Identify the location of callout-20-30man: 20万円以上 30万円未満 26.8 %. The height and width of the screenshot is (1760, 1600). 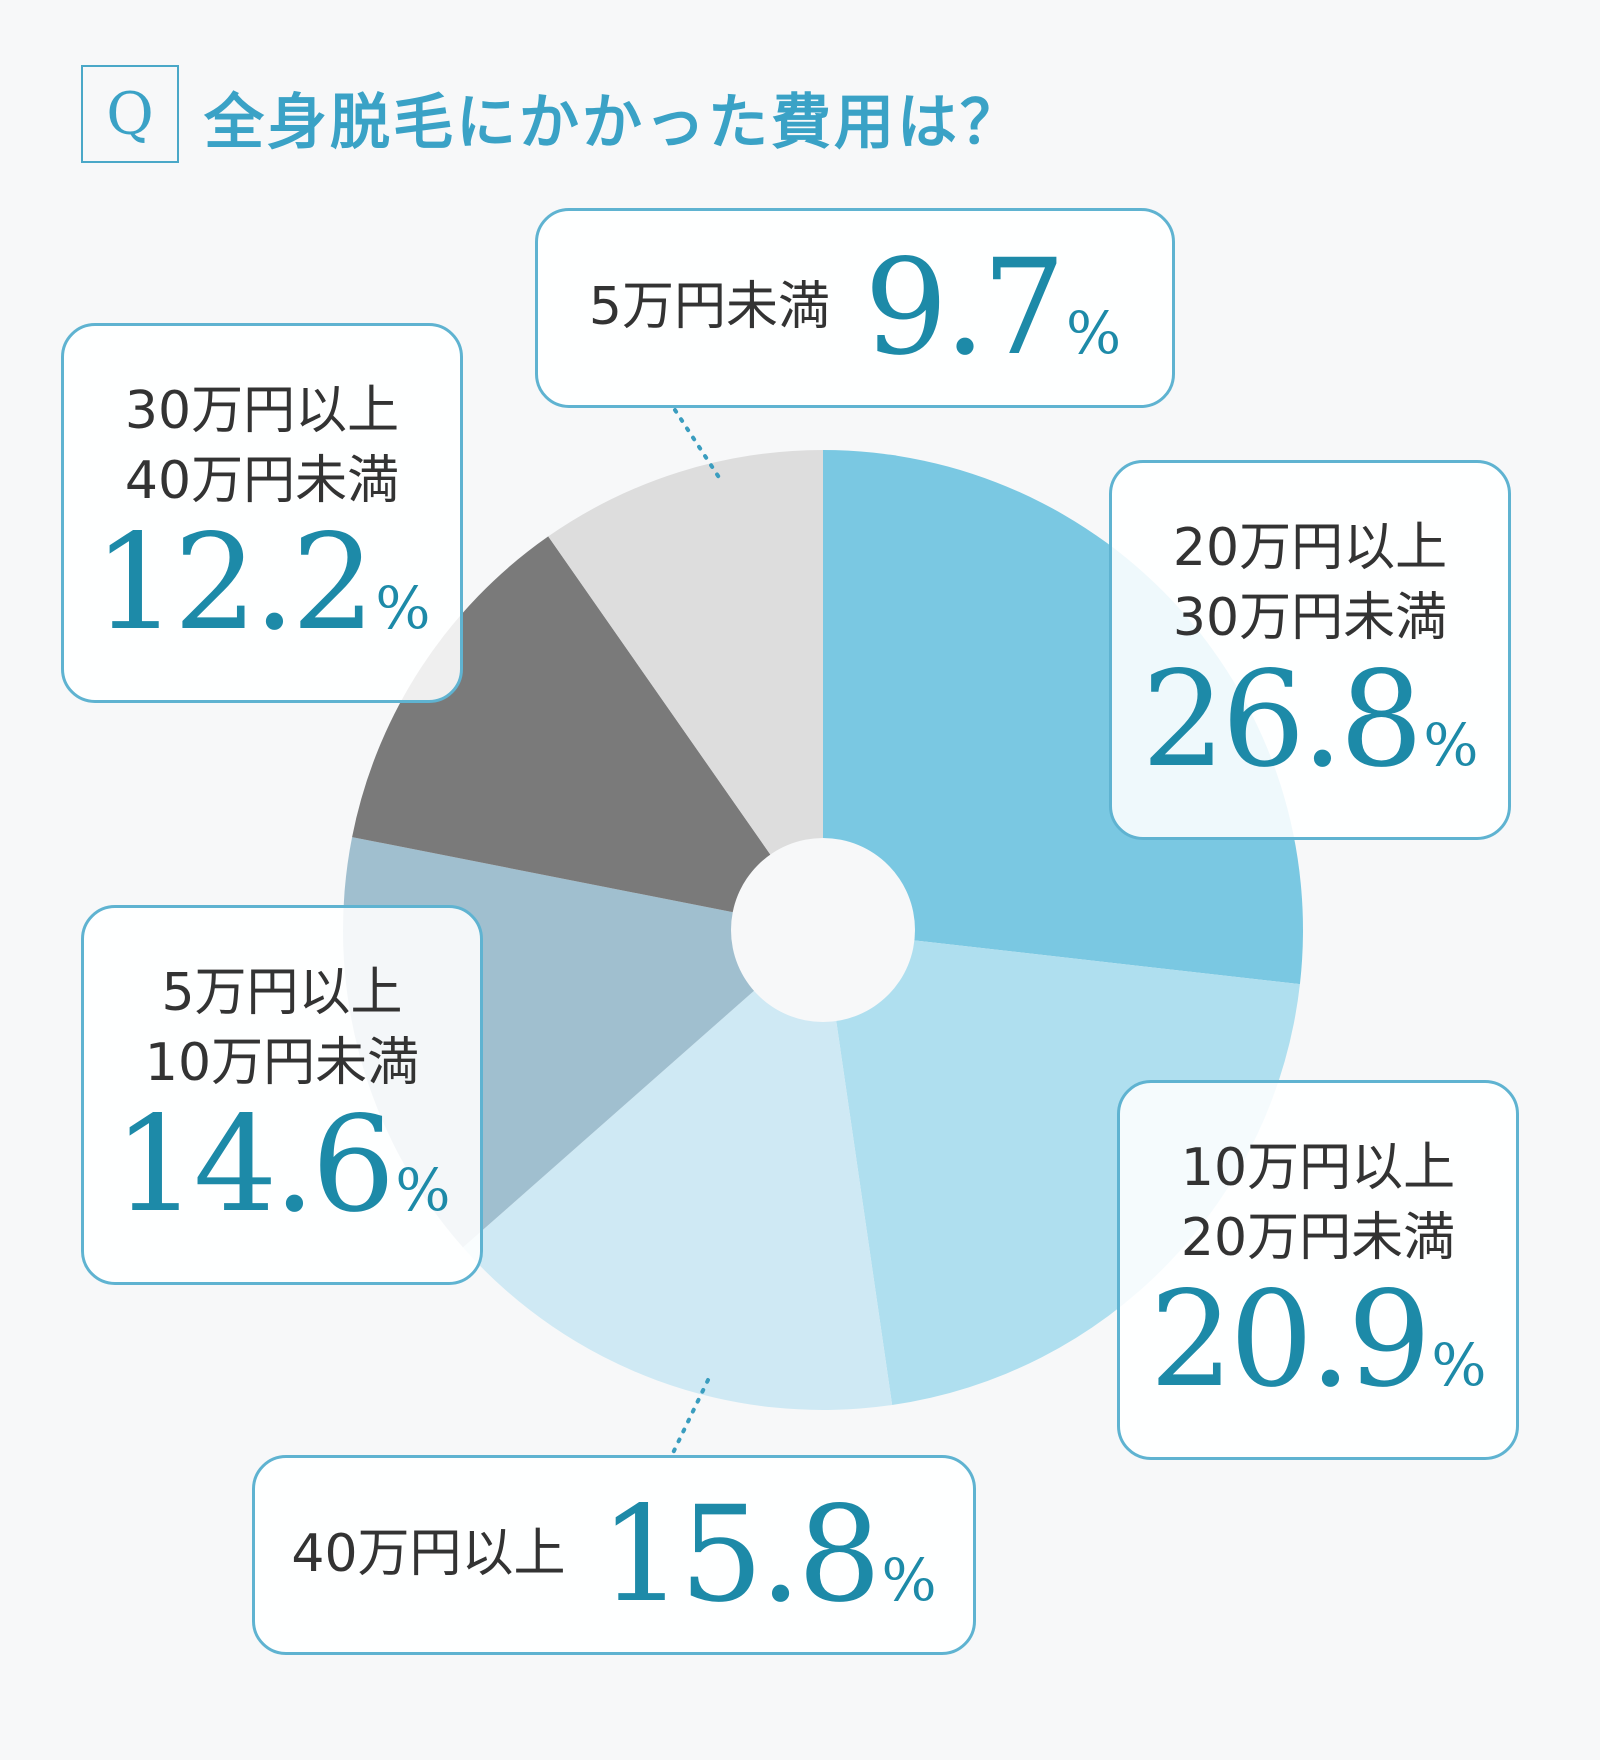
(1310, 650).